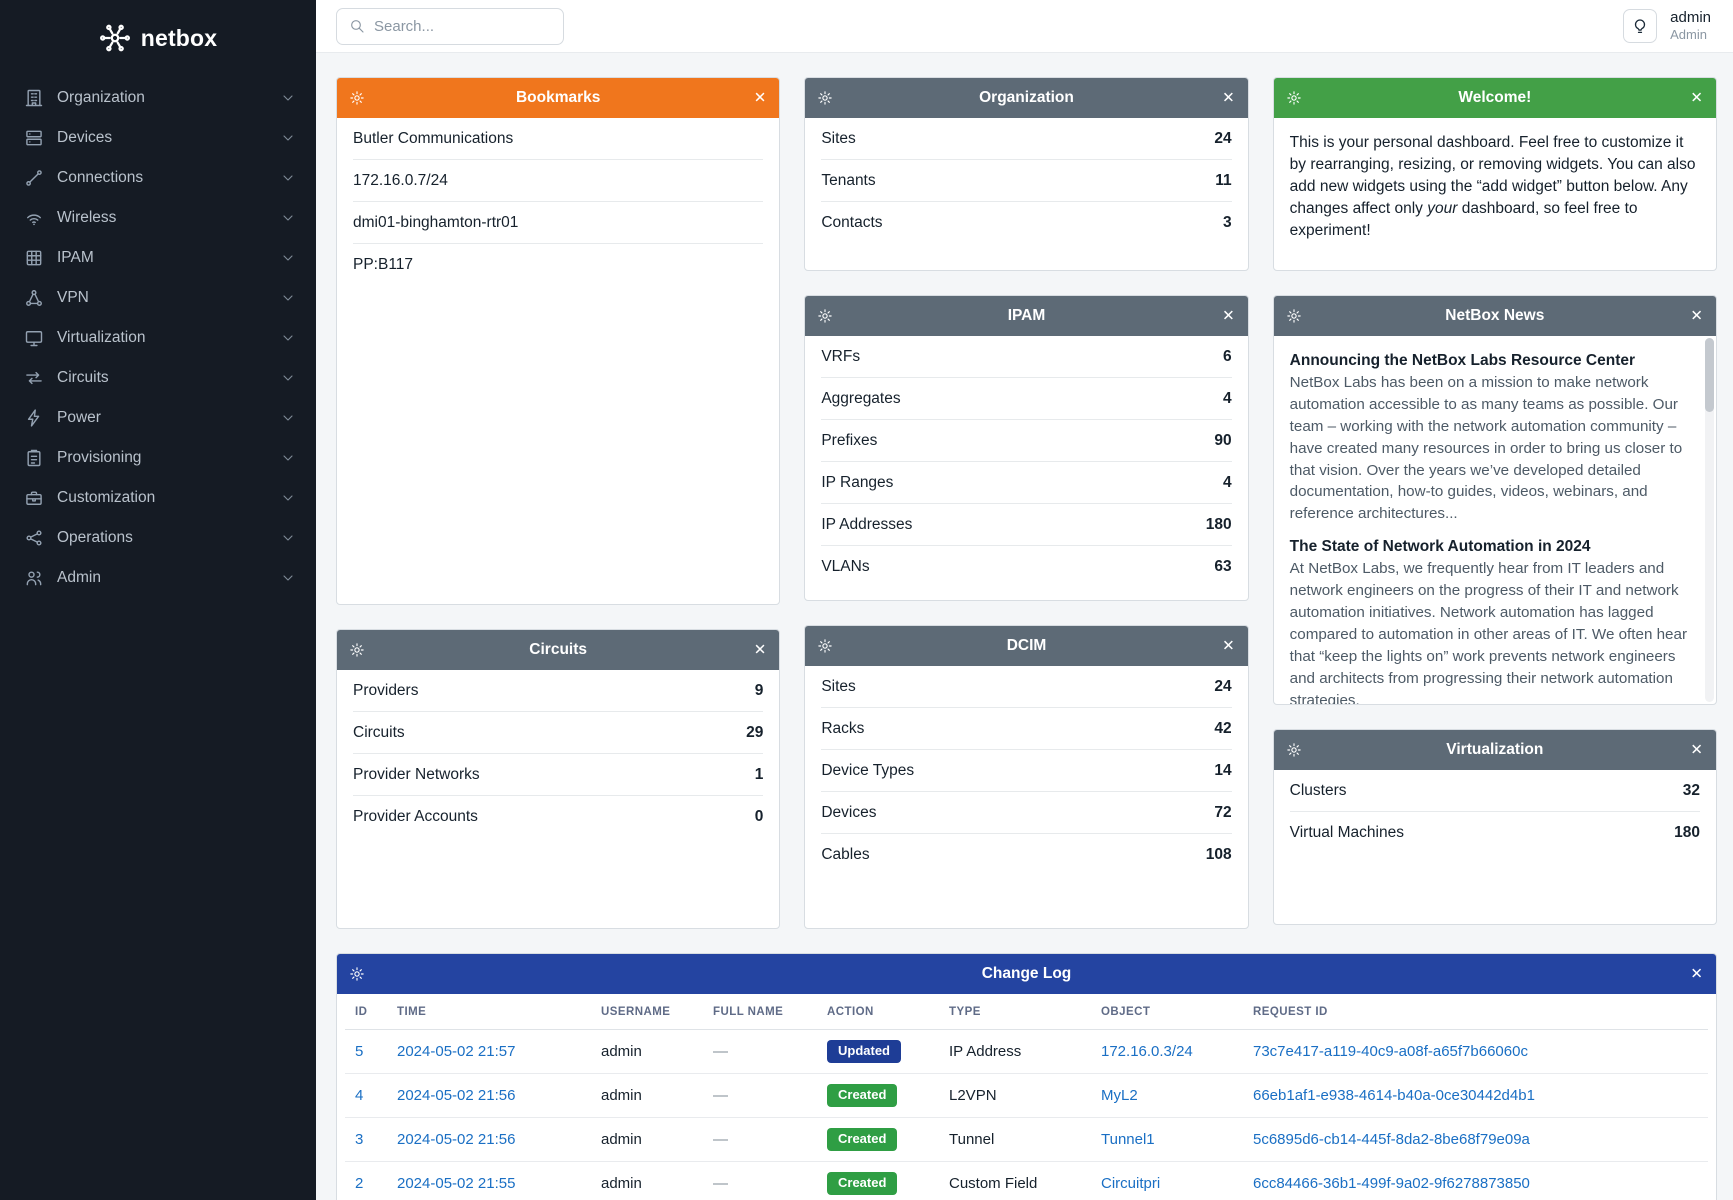 The width and height of the screenshot is (1733, 1200). I want to click on change-request-id-link: 6cc84466-36b1-499f-9a02-9f6278873850, so click(1391, 1183).